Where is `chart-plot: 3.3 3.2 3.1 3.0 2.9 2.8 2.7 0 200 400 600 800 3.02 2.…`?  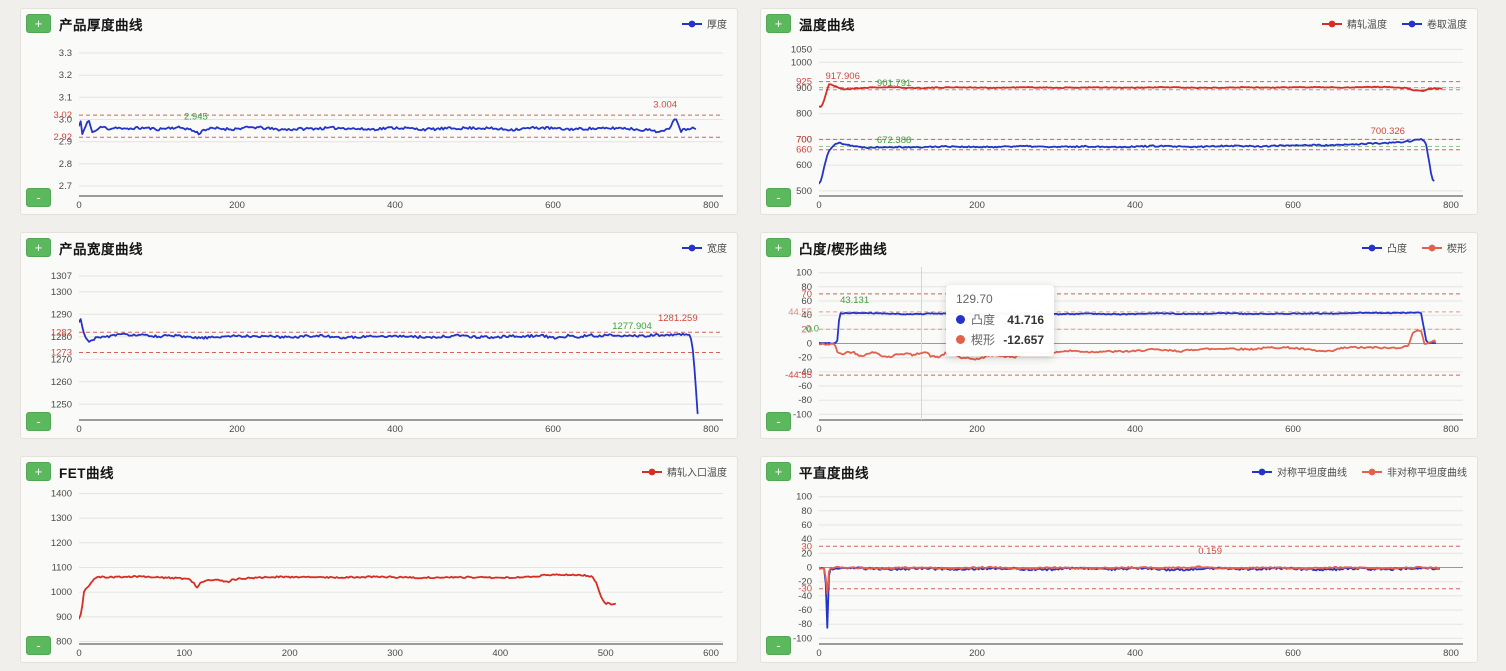
chart-plot: 3.3 3.2 3.1 3.0 2.9 2.8 2.7 0 200 400 600 800 3.02 2.… is located at coordinates (379, 124).